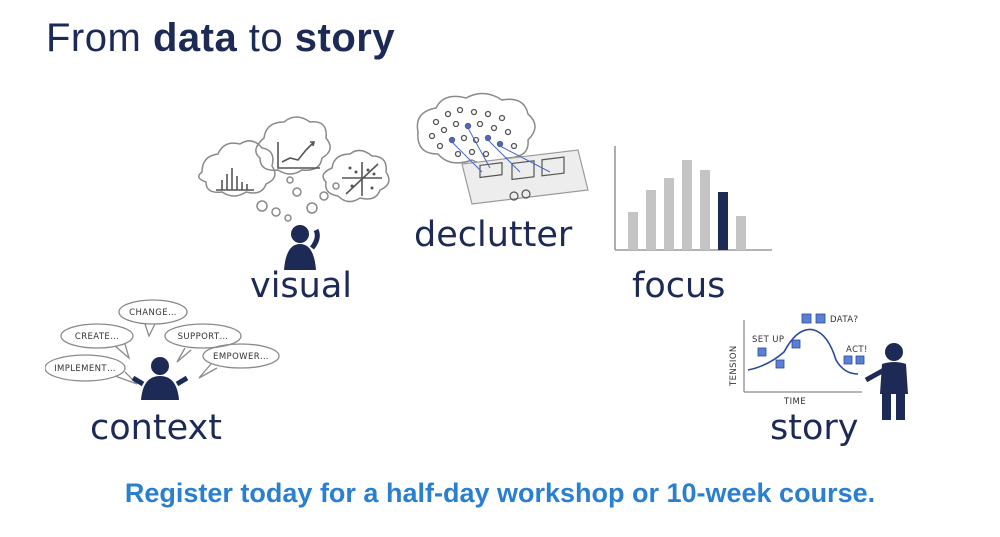  I want to click on title-word-data: data, so click(195, 38).